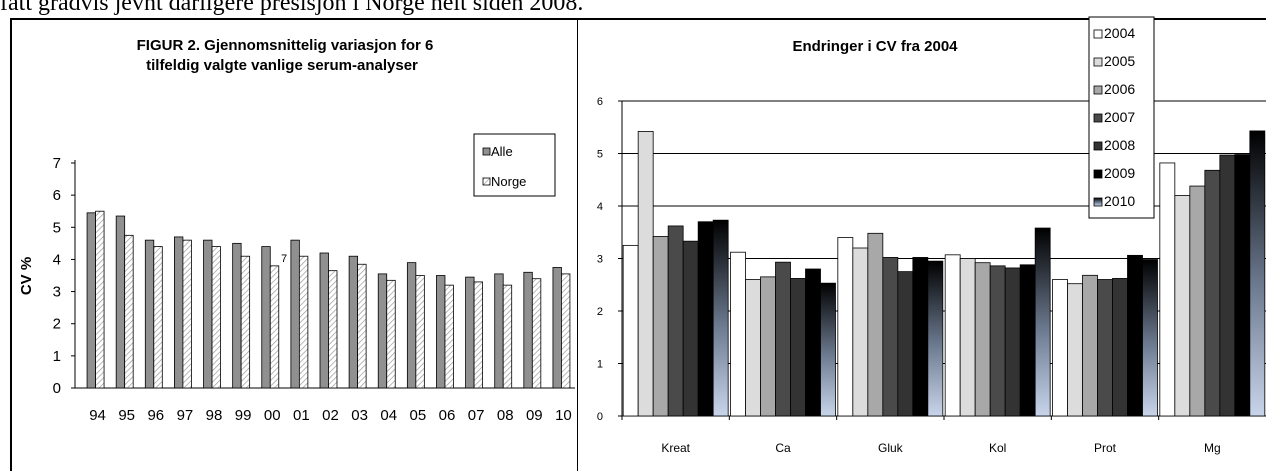 The width and height of the screenshot is (1266, 471). Describe the element at coordinates (388, 415) in the screenshot. I see `chart1-x-tick-label: 04` at that location.